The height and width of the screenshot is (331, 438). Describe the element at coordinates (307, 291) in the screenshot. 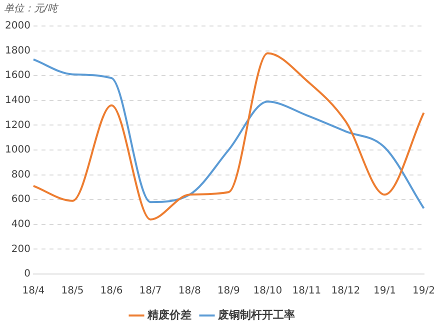

I see `x-tick-label: 18/11` at that location.